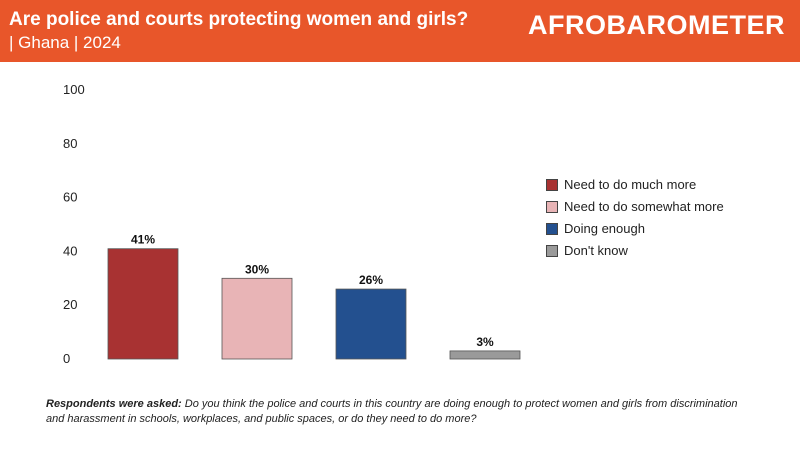  I want to click on legend-item: Need to do somewhat more, so click(646, 206).